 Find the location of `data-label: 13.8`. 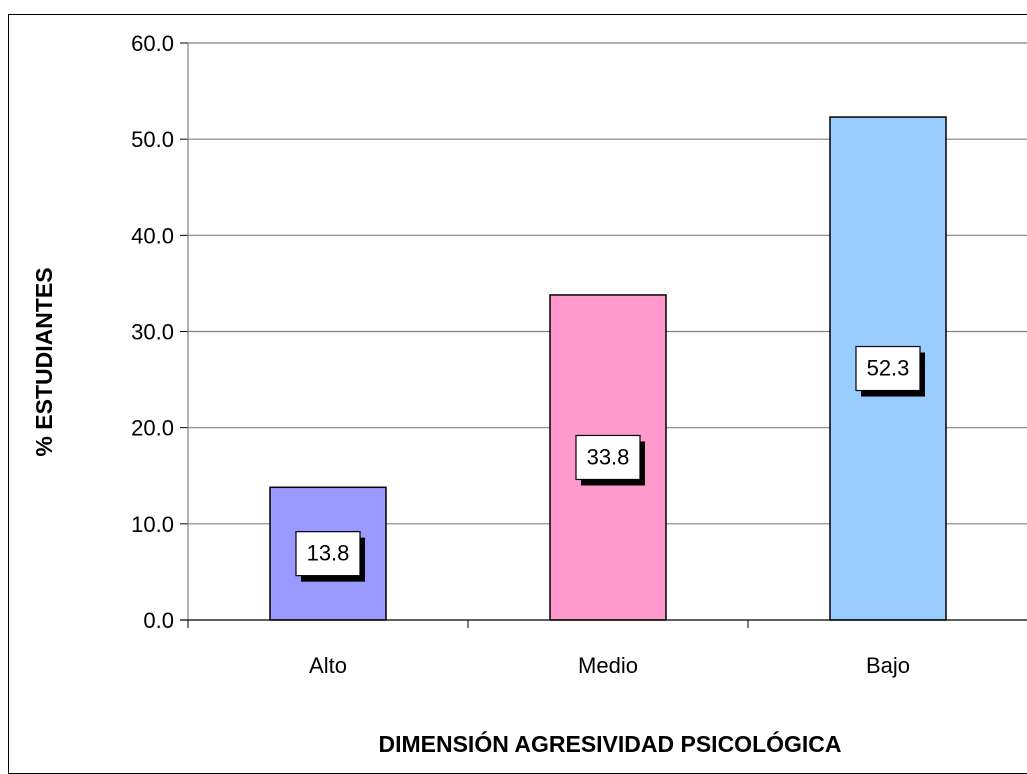

data-label: 13.8 is located at coordinates (328, 553).